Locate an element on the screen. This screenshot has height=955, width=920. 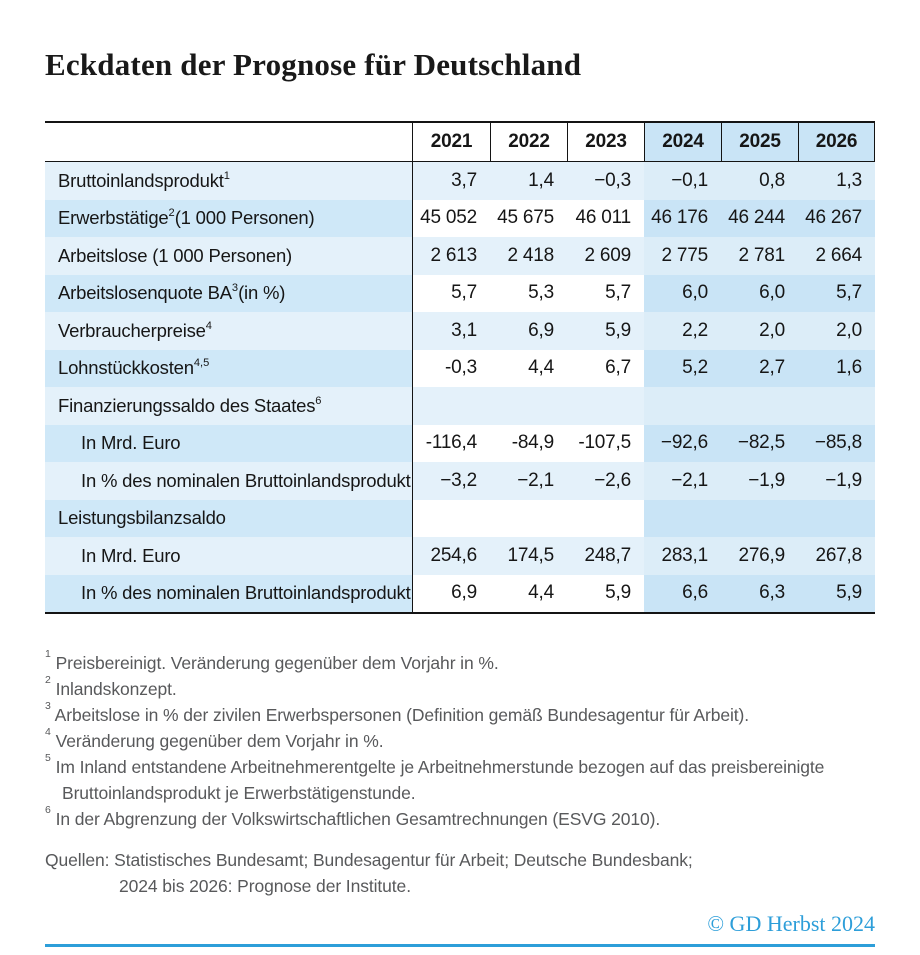
value-cell: −2,6 is located at coordinates (605, 481).